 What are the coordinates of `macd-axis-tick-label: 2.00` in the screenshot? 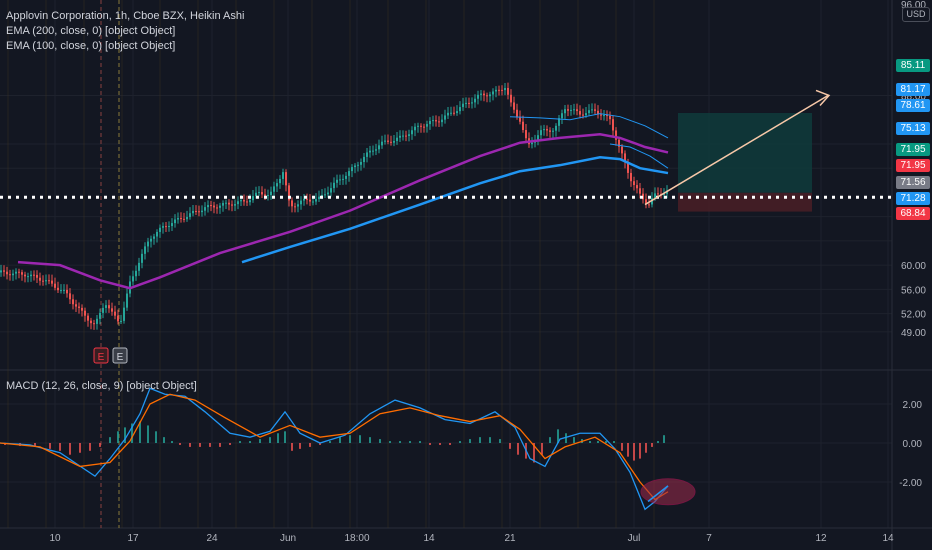 It's located at (913, 405).